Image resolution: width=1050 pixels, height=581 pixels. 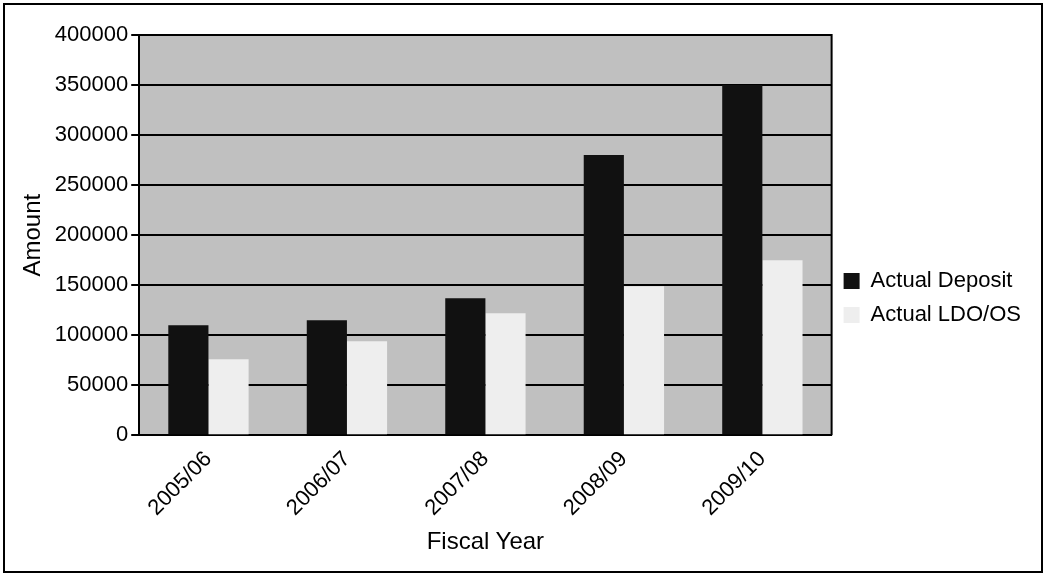 What do you see at coordinates (941, 280) in the screenshot?
I see `legend-label: Actual Deposit` at bounding box center [941, 280].